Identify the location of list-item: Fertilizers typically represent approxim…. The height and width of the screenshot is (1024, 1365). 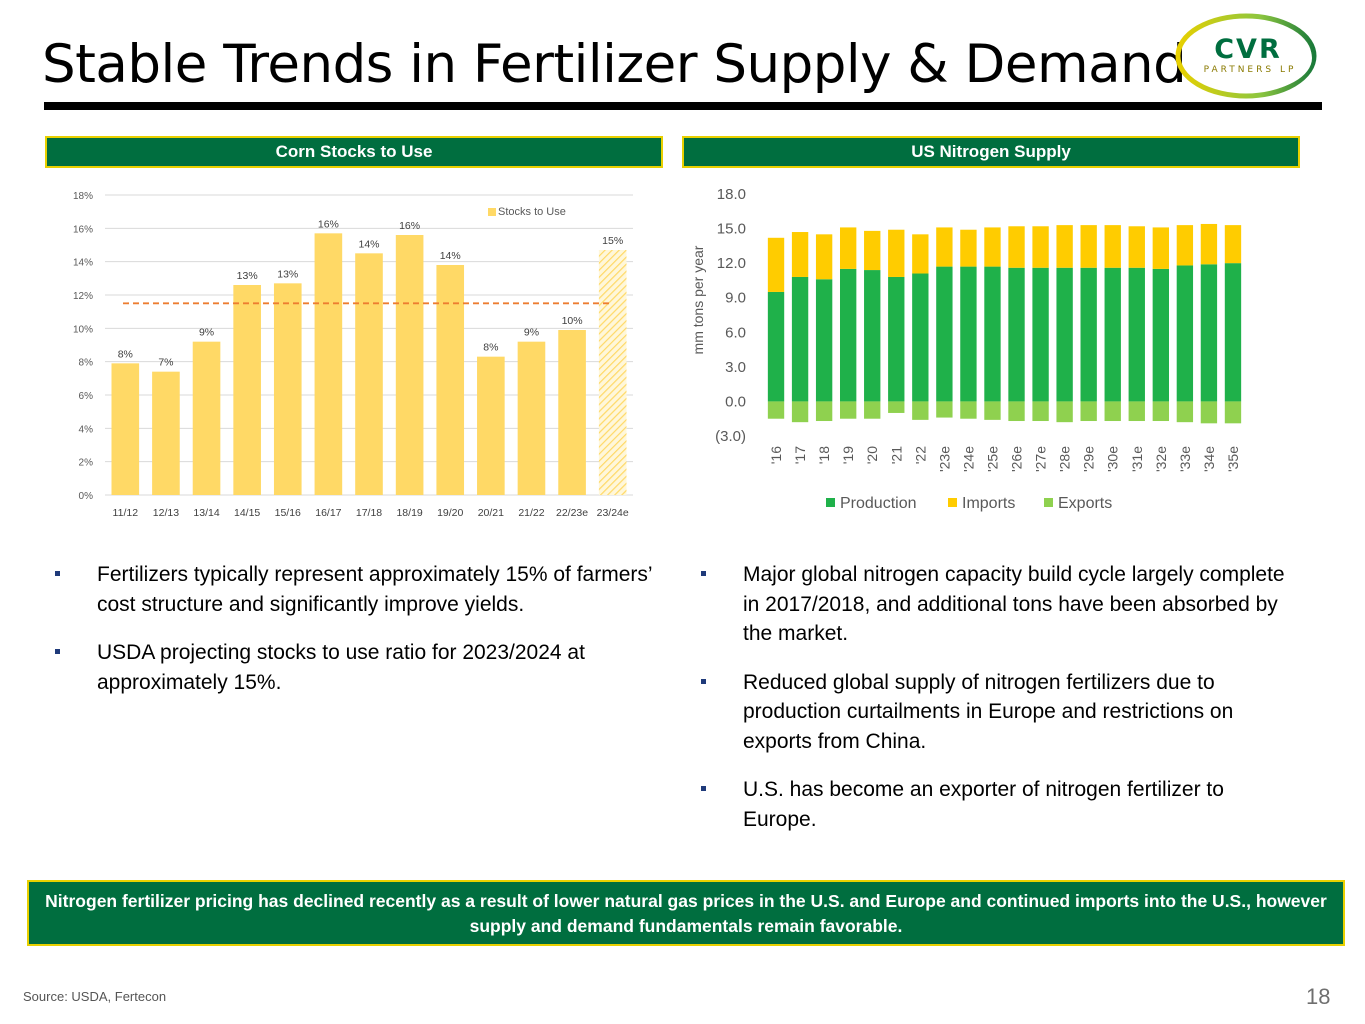
(357, 589).